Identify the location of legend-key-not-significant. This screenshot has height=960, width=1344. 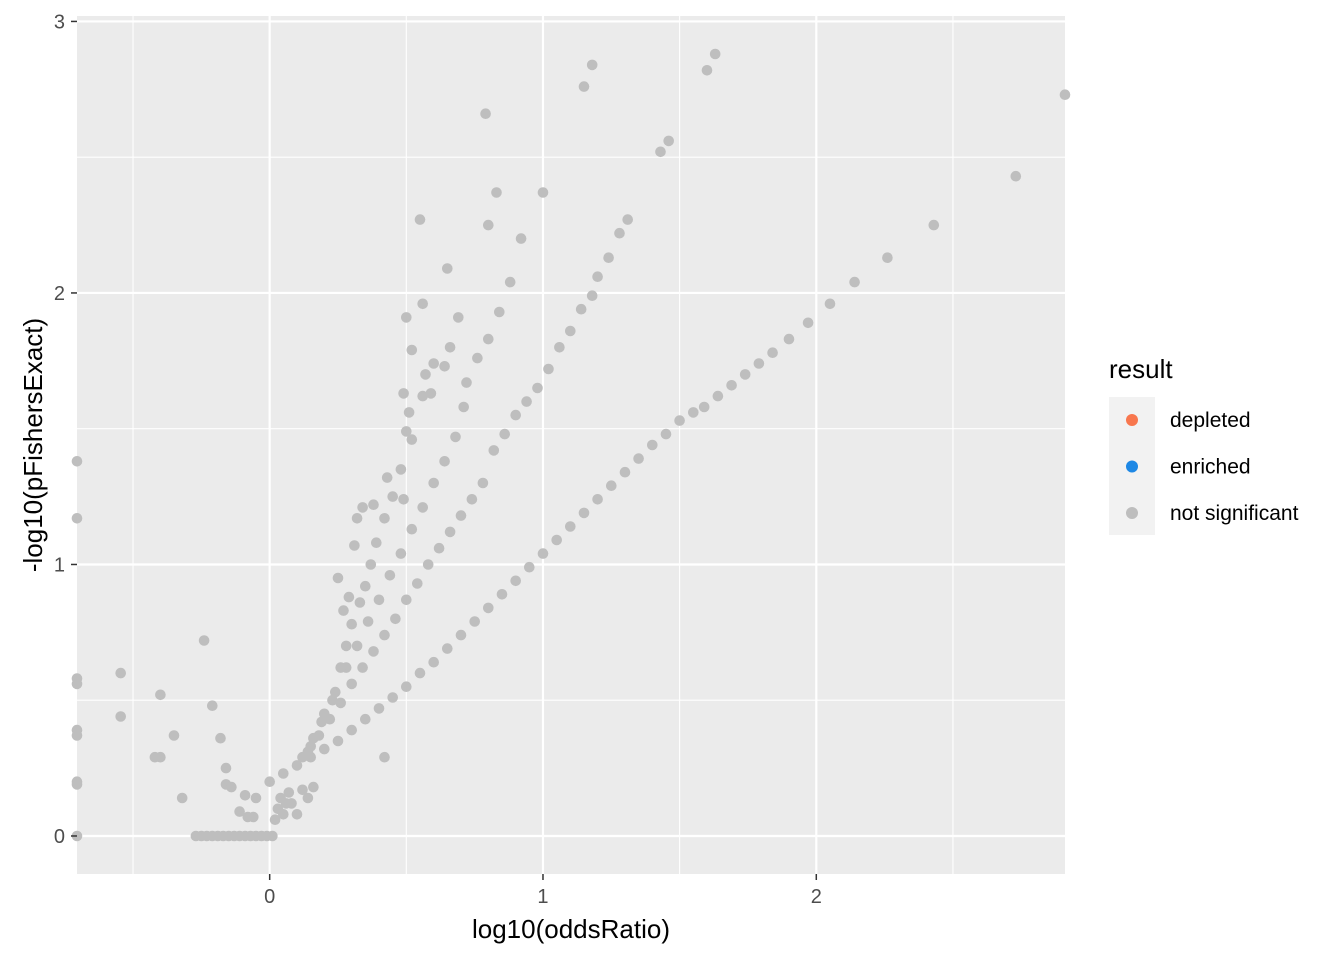
(1132, 513).